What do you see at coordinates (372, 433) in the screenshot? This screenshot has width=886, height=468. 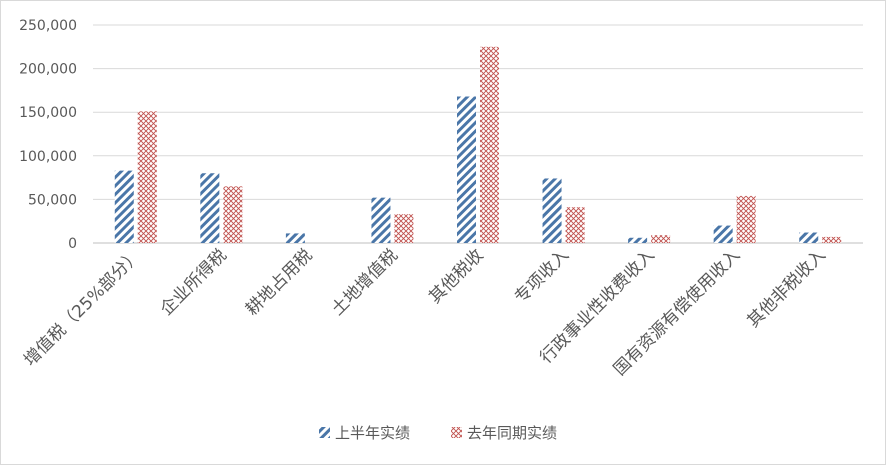 I see `legend-label: 上半年实绩` at bounding box center [372, 433].